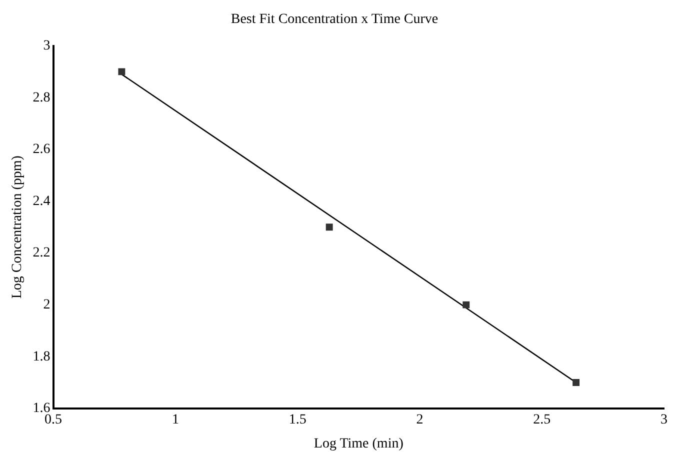  I want to click on x-tick-label: 2, so click(420, 420).